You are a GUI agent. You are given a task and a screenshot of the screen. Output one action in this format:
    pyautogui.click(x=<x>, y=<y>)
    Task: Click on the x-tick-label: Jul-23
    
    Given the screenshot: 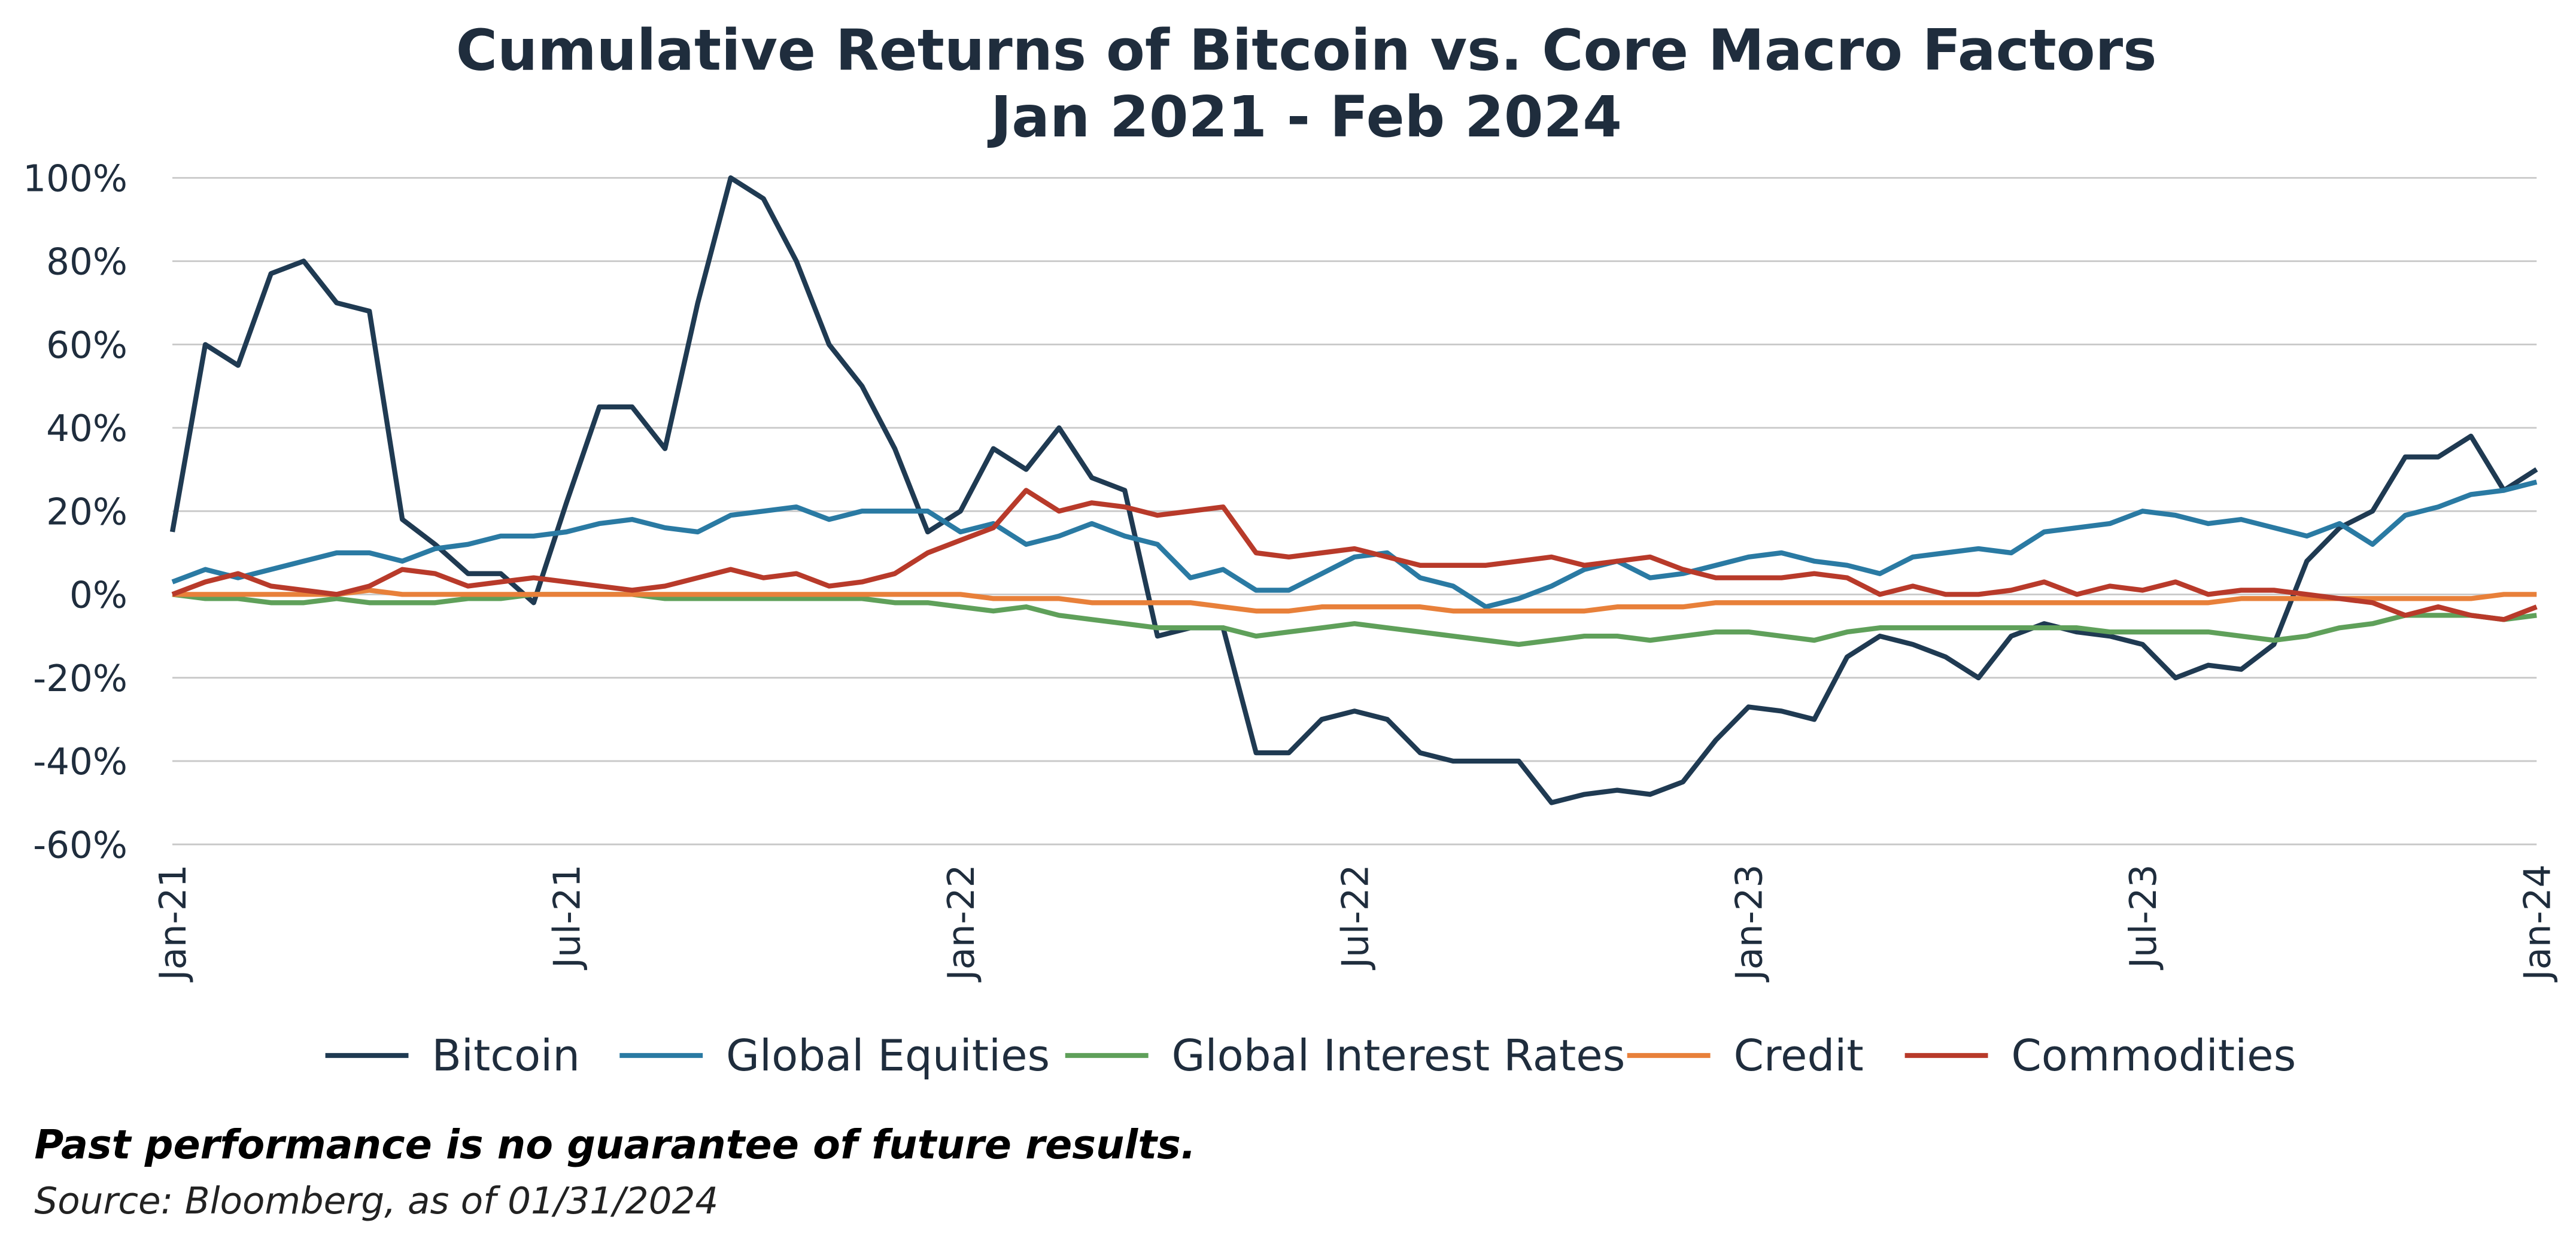 What is the action you would take?
    pyautogui.click(x=2143, y=918)
    